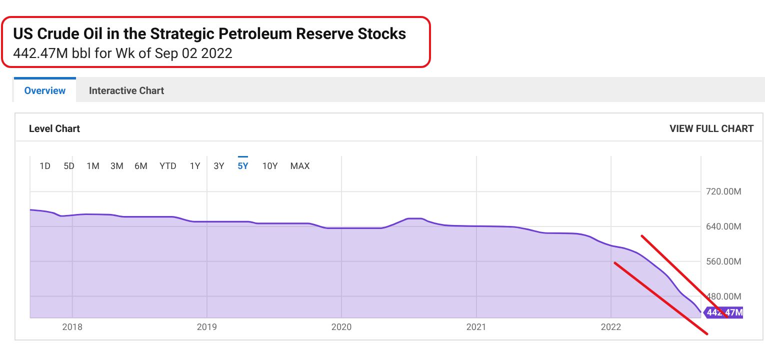  Describe the element at coordinates (300, 167) in the screenshot. I see `annotation: MAX` at that location.